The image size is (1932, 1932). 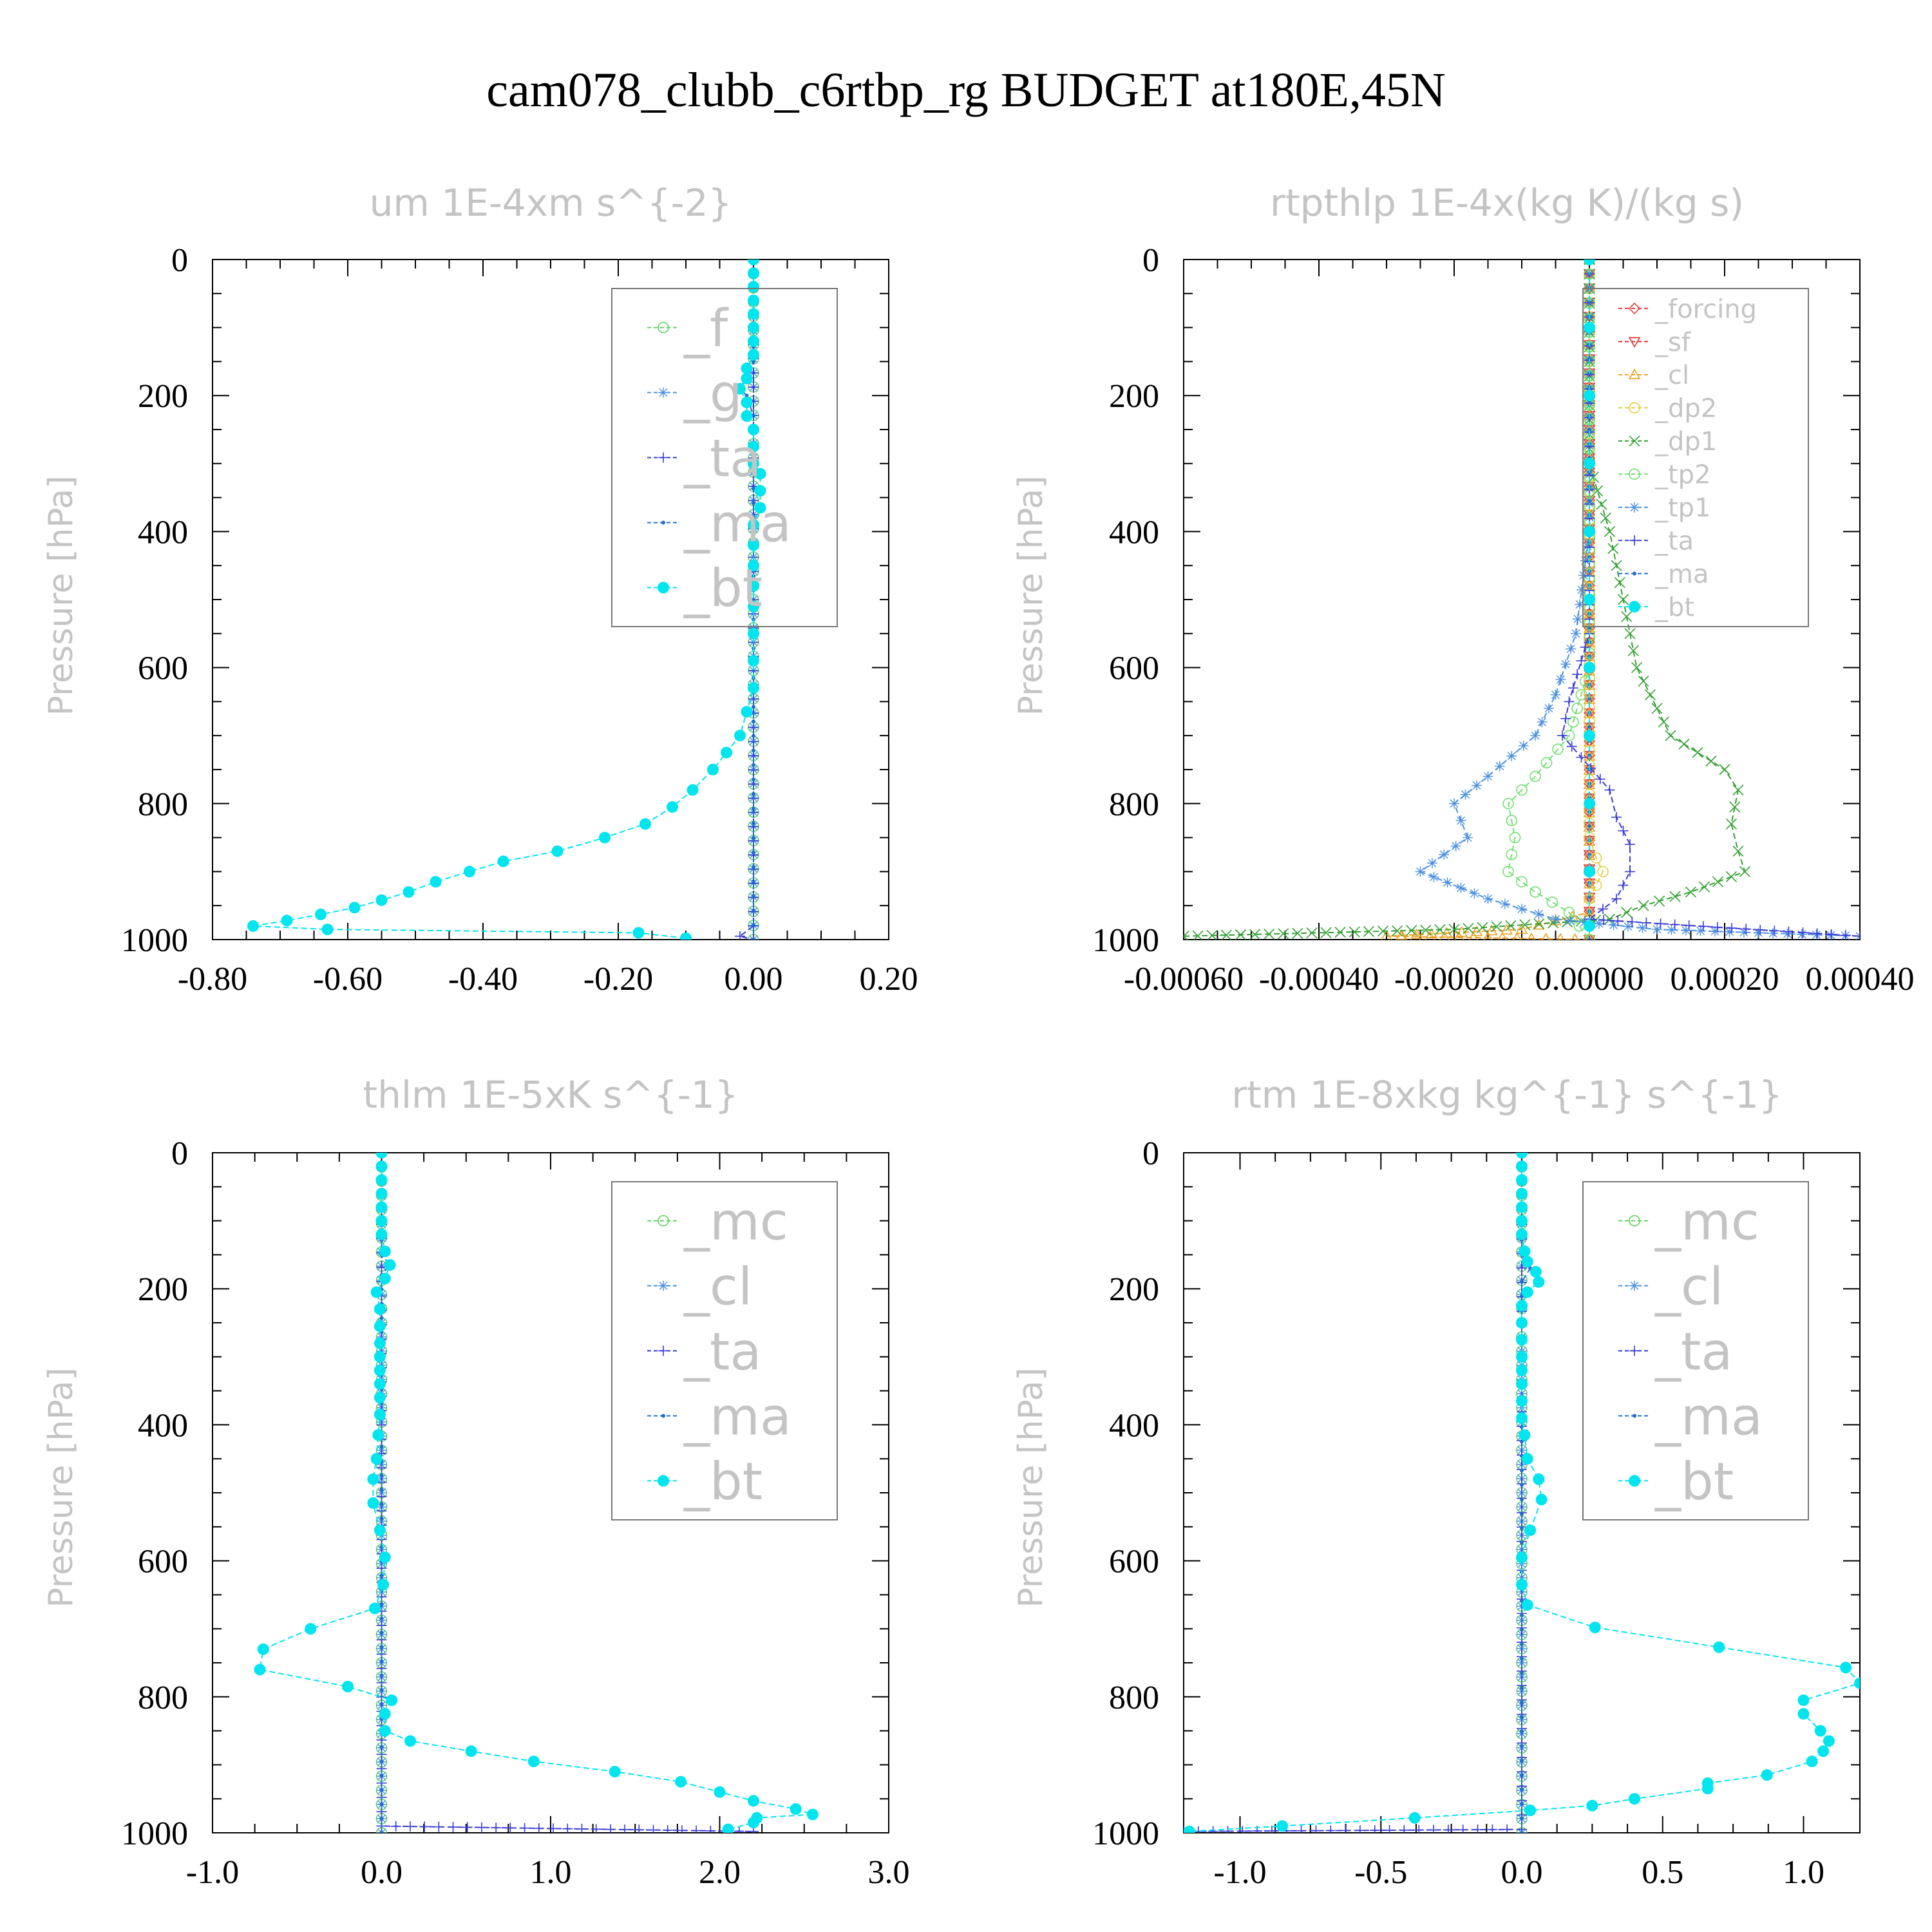 What do you see at coordinates (737, 523) in the screenshot?
I see `legend-label: _ma` at bounding box center [737, 523].